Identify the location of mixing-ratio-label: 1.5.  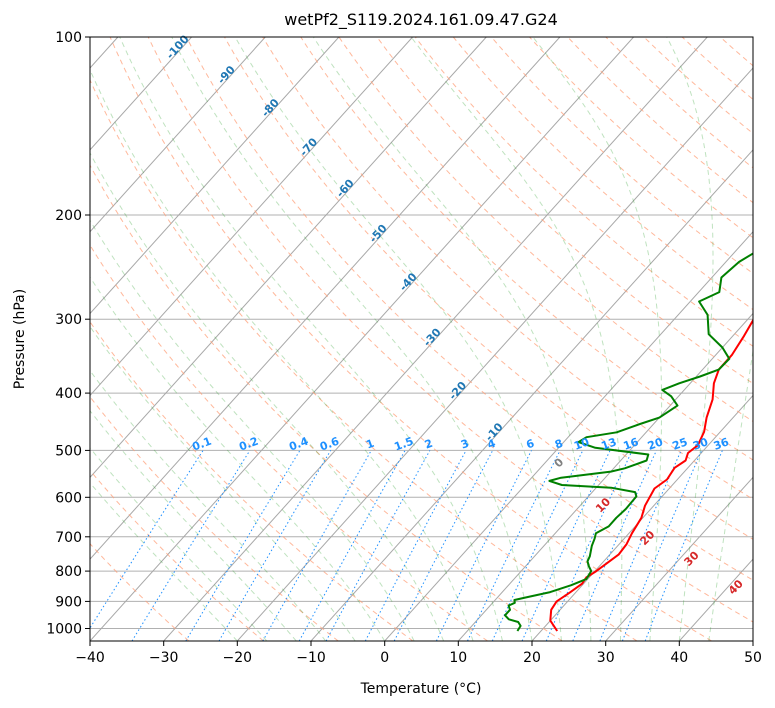
(404, 444).